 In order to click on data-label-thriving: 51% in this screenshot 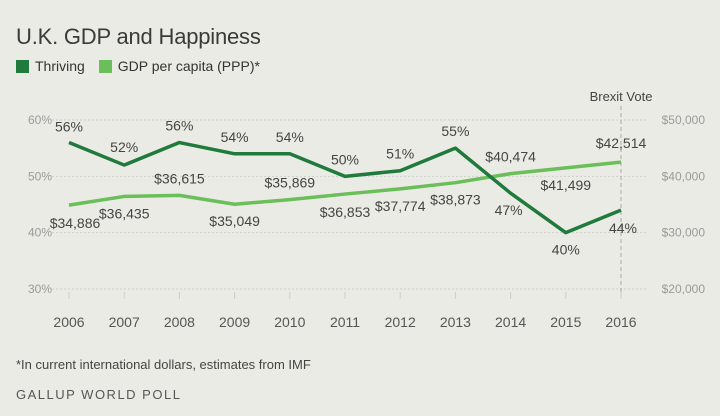, I will do `click(400, 154)`.